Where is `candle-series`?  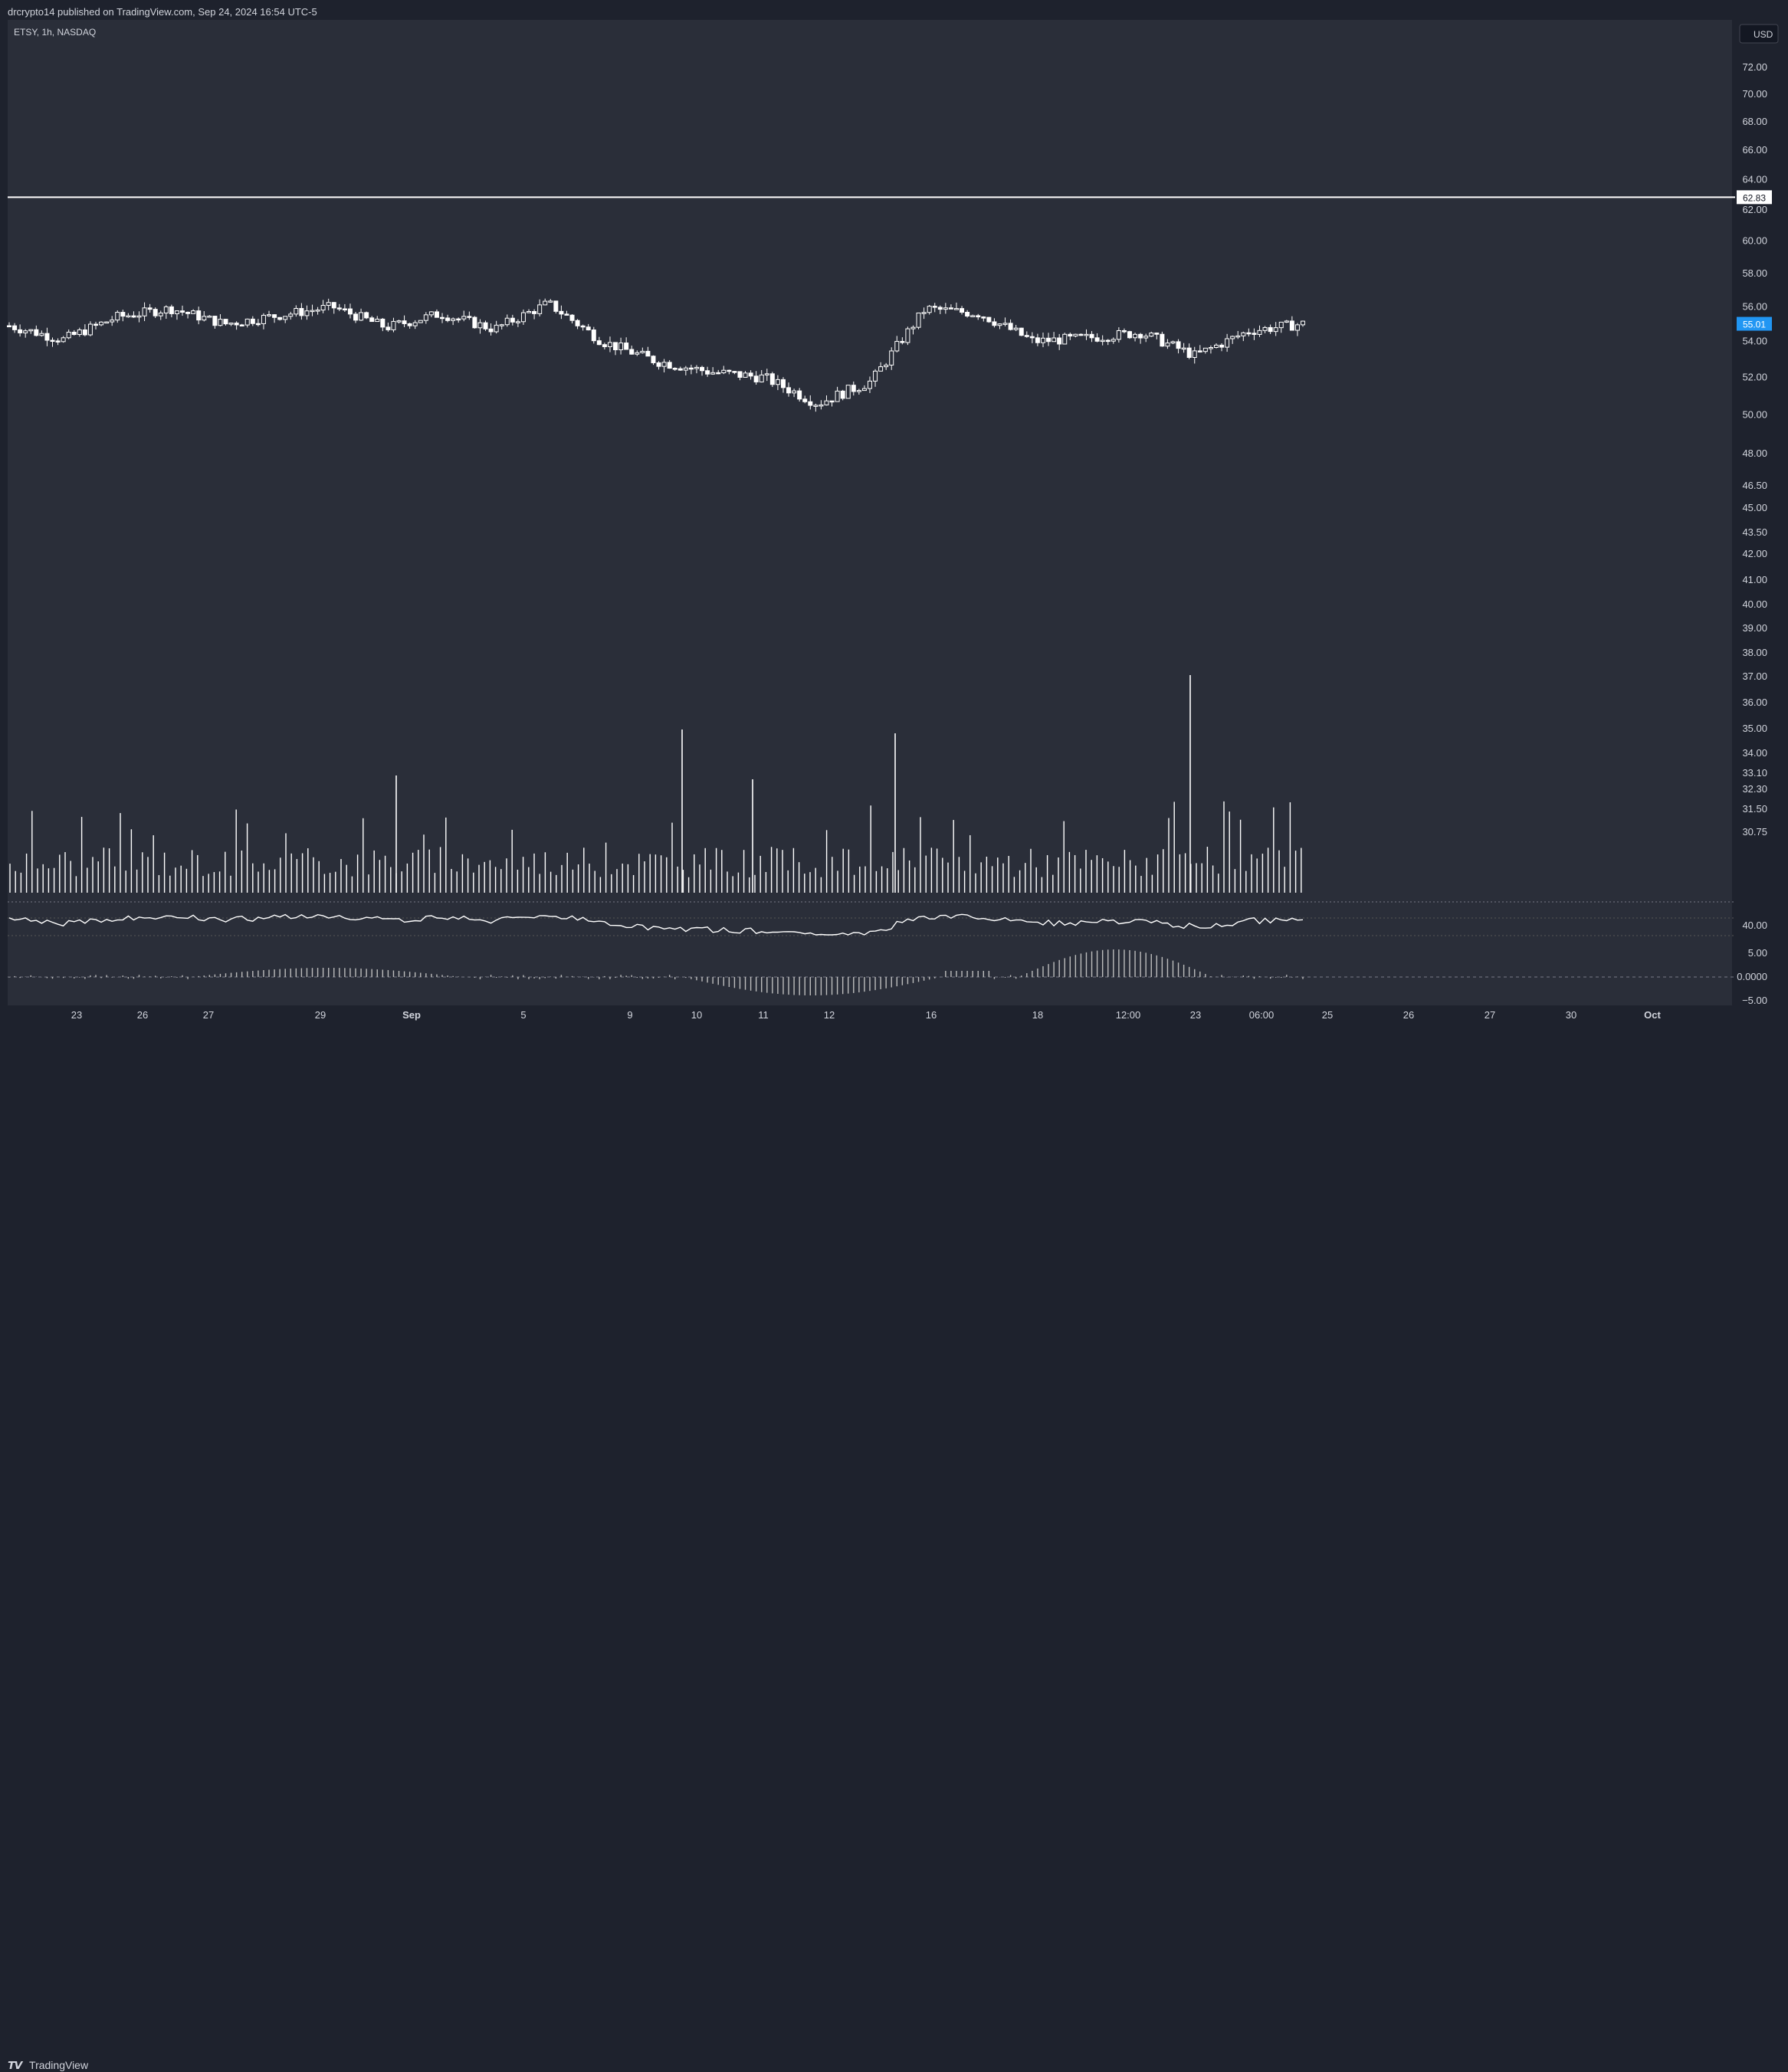 candle-series is located at coordinates (656, 355).